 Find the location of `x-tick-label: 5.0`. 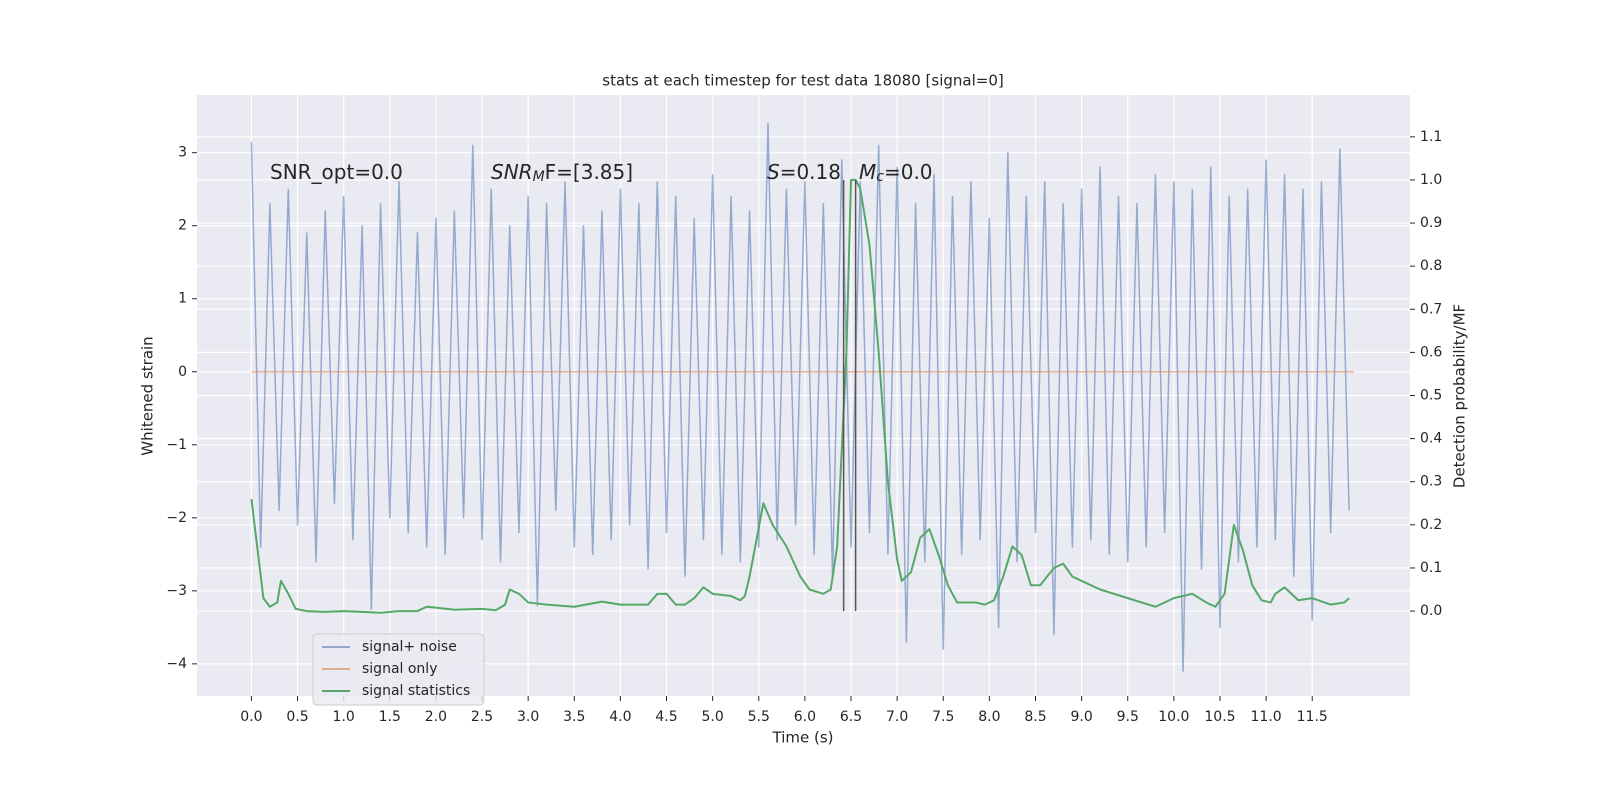

x-tick-label: 5.0 is located at coordinates (713, 717).